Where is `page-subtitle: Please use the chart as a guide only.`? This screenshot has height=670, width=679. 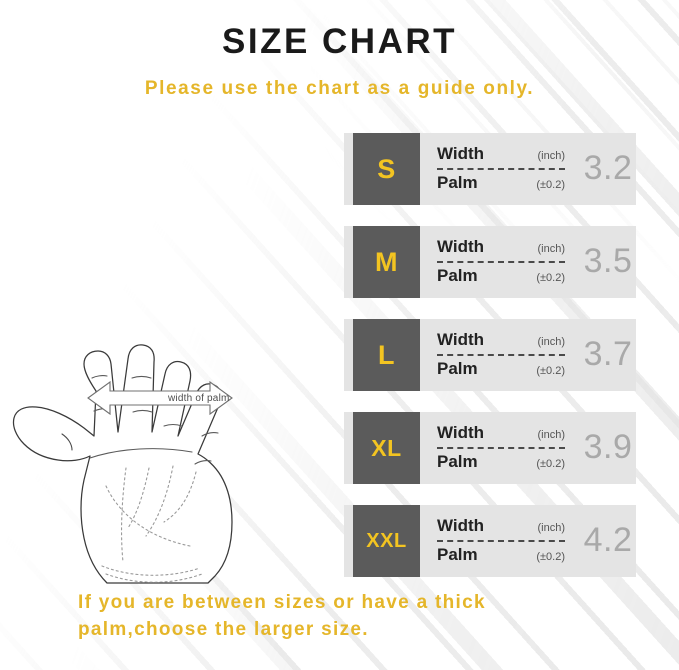 page-subtitle: Please use the chart as a guide only. is located at coordinates (339, 88).